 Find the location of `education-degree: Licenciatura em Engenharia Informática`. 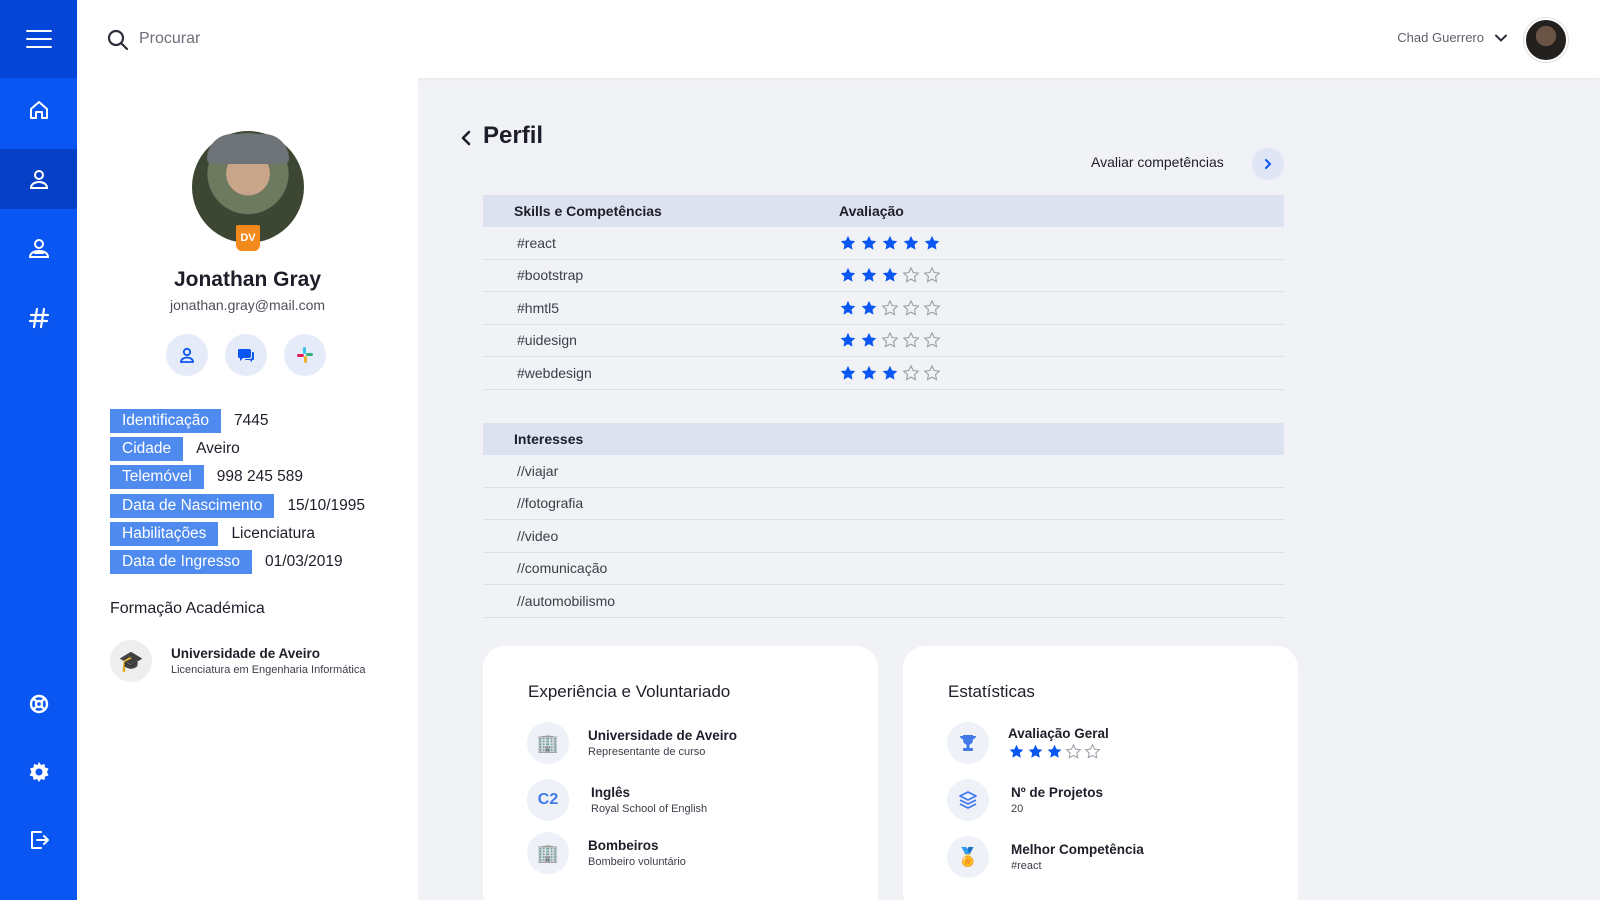

education-degree: Licenciatura em Engenharia Informática is located at coordinates (268, 670).